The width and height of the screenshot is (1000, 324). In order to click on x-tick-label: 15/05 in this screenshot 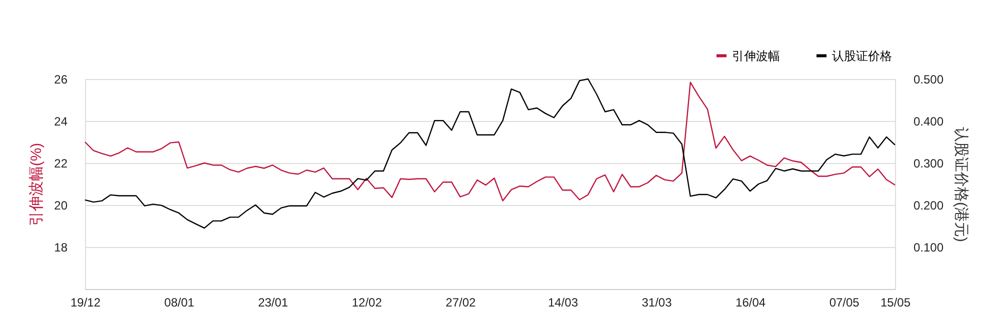, I will do `click(895, 303)`.